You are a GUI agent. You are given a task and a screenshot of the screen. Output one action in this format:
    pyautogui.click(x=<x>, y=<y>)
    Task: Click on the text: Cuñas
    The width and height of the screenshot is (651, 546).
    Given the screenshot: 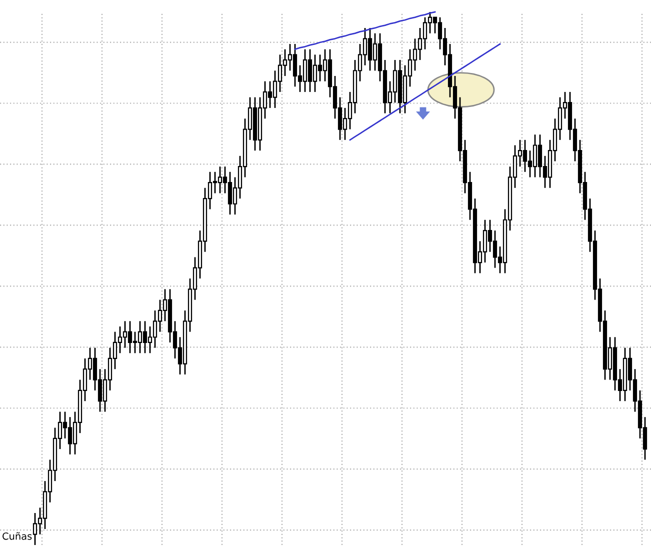 What is the action you would take?
    pyautogui.click(x=17, y=536)
    